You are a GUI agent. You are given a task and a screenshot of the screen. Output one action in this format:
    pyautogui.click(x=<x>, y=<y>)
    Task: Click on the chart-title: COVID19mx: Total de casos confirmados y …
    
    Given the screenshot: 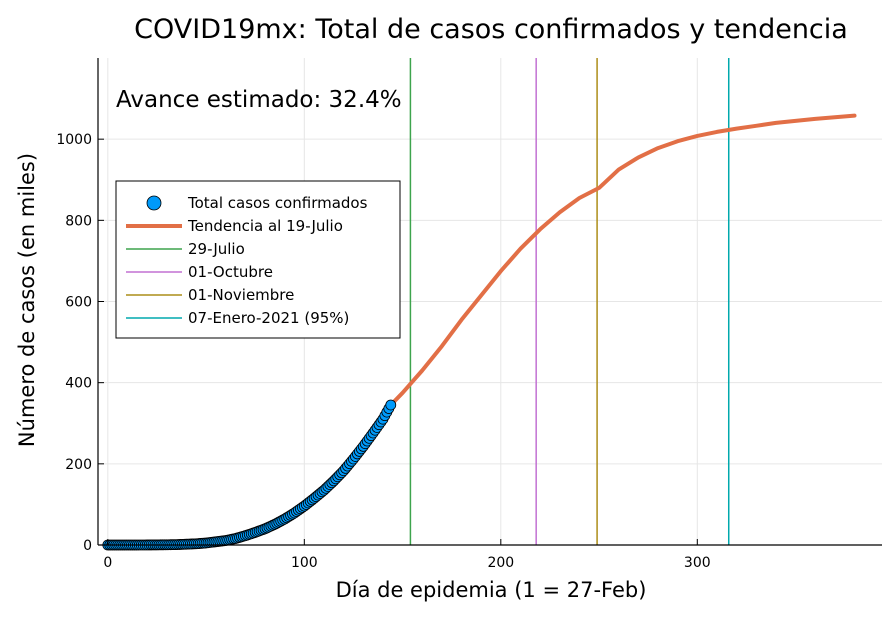 What is the action you would take?
    pyautogui.click(x=491, y=29)
    